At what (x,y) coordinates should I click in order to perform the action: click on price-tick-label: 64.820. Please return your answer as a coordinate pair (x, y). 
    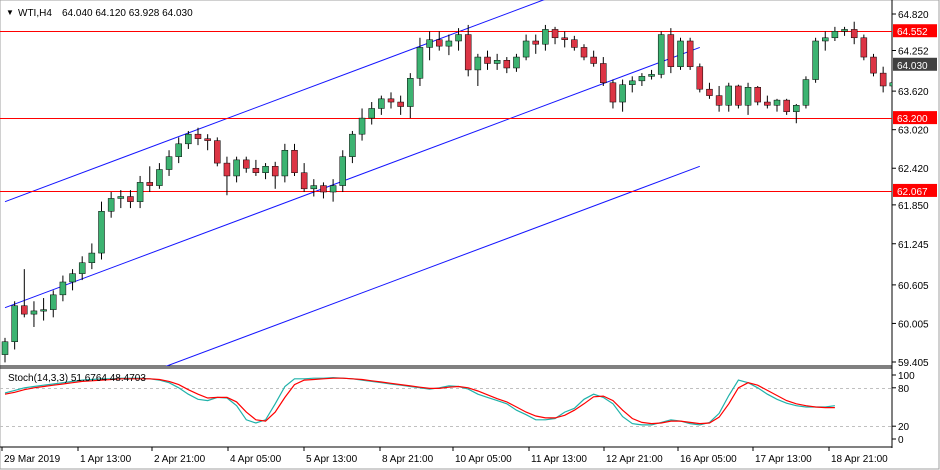
    Looking at the image, I should click on (913, 15).